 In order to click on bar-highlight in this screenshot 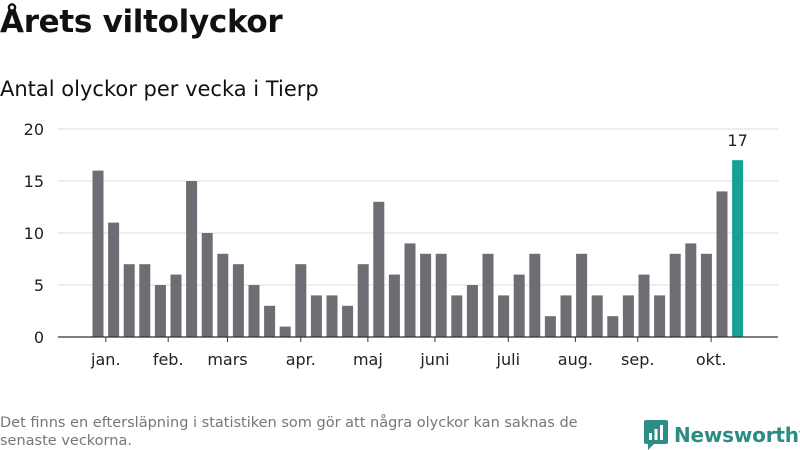, I will do `click(738, 248)`.